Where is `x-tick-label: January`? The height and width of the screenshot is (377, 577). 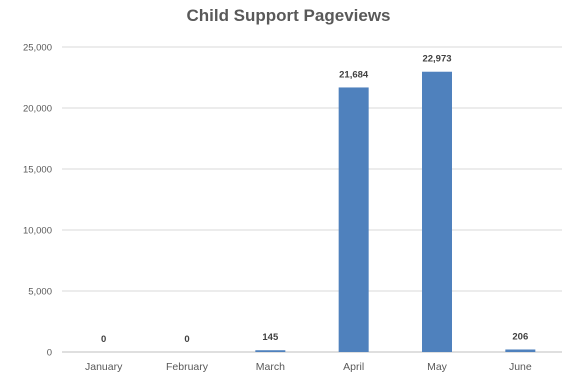
x-tick-label: January is located at coordinates (104, 367).